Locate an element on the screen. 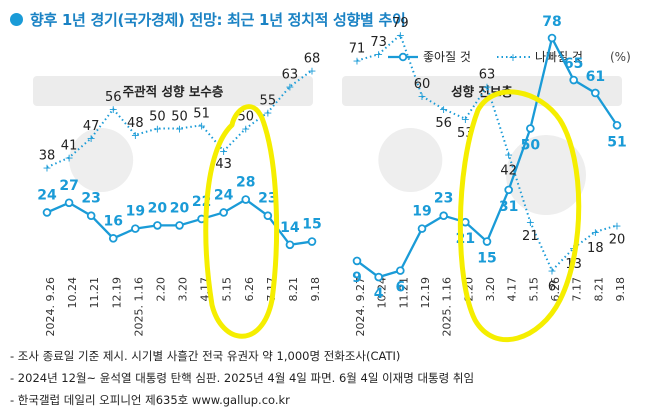  chart-title: 향후 1년 경기(국가경제) 전망: 최근 1년 정치적 성향별 추이 is located at coordinates (218, 19).